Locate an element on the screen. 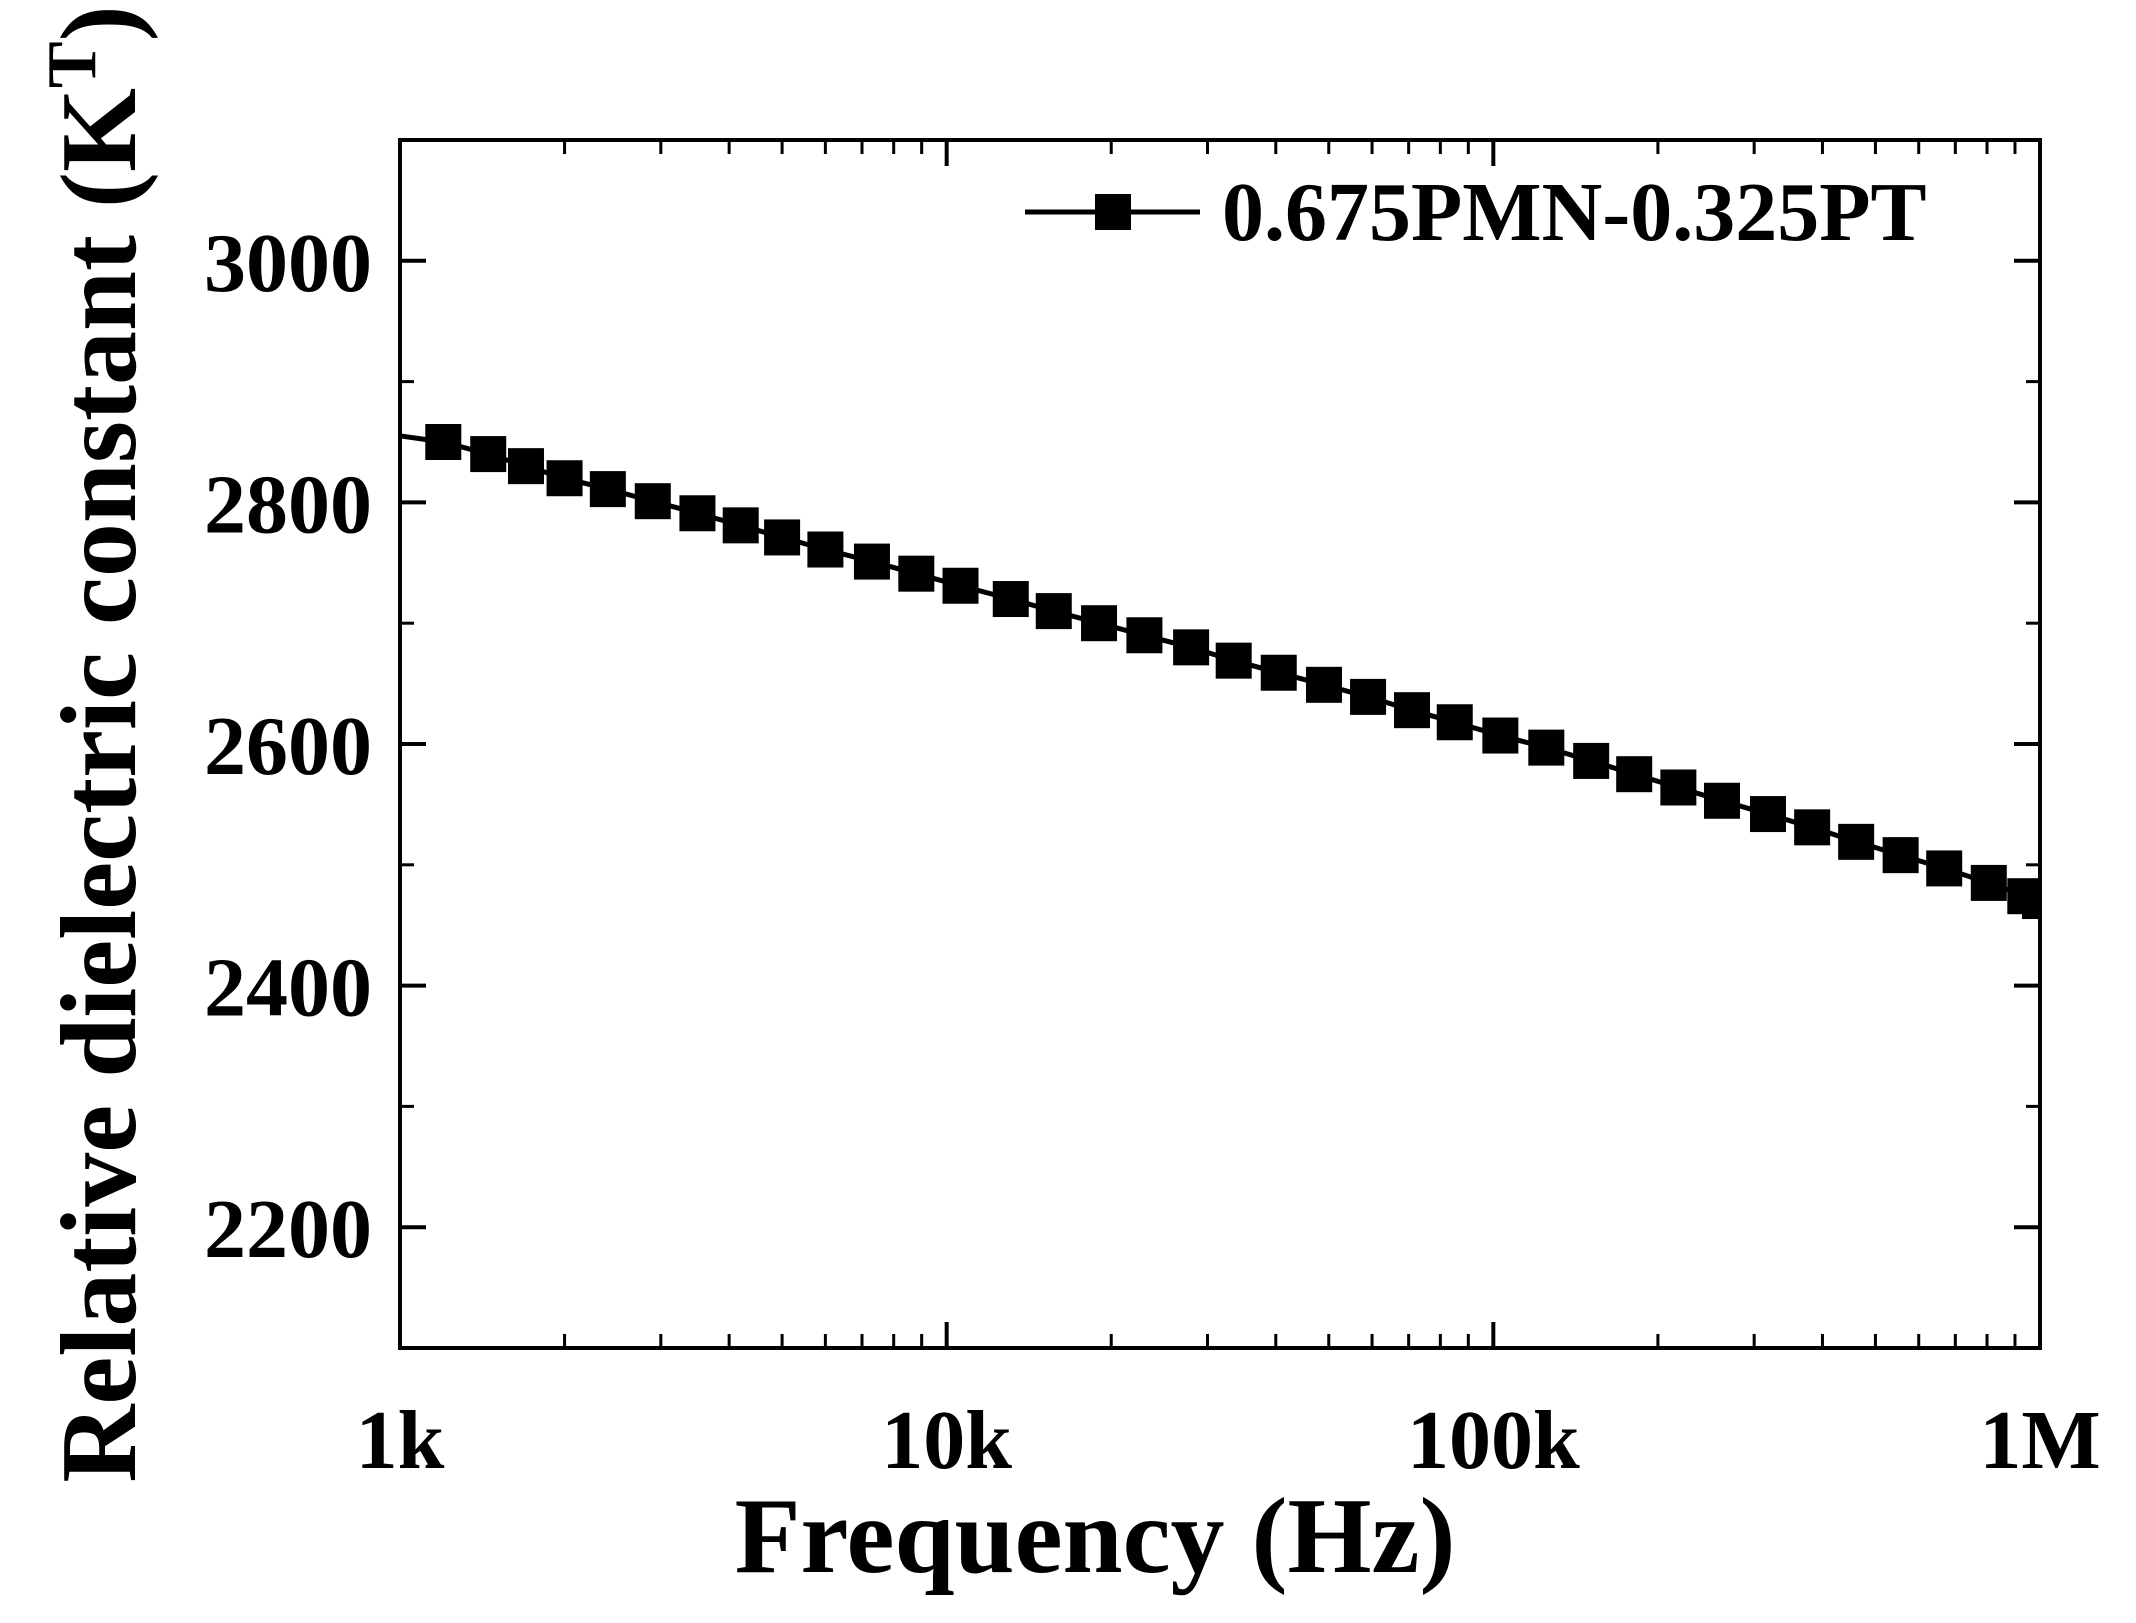  x-tick-label: 10k is located at coordinates (946, 1440).